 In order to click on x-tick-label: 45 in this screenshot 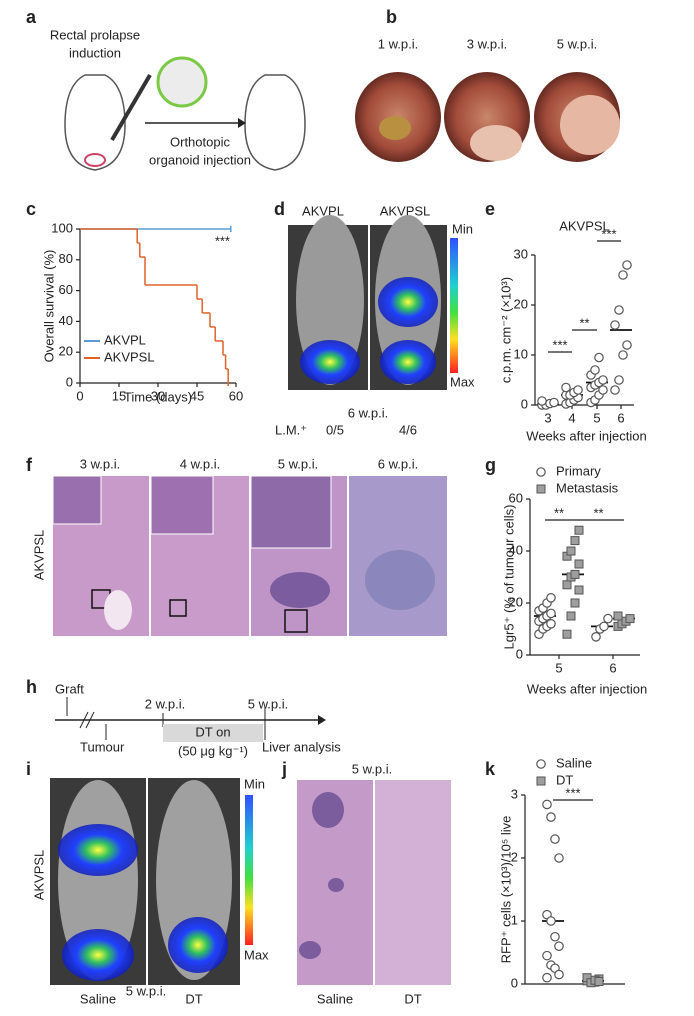, I will do `click(197, 395)`.